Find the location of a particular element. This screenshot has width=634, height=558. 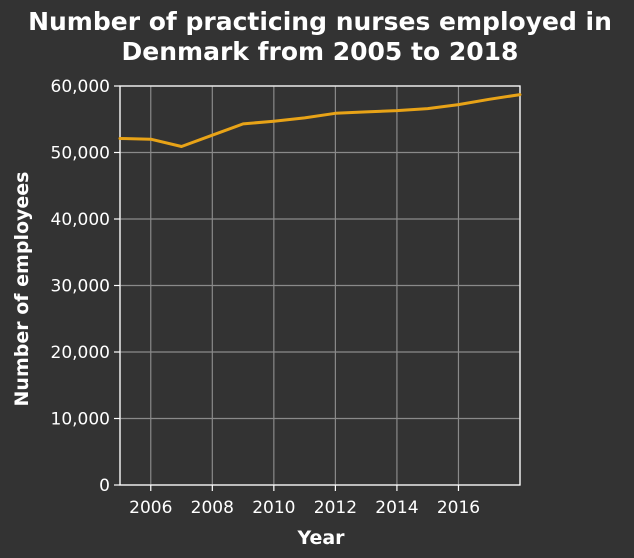

x-tick-label: 2014 is located at coordinates (396, 508).